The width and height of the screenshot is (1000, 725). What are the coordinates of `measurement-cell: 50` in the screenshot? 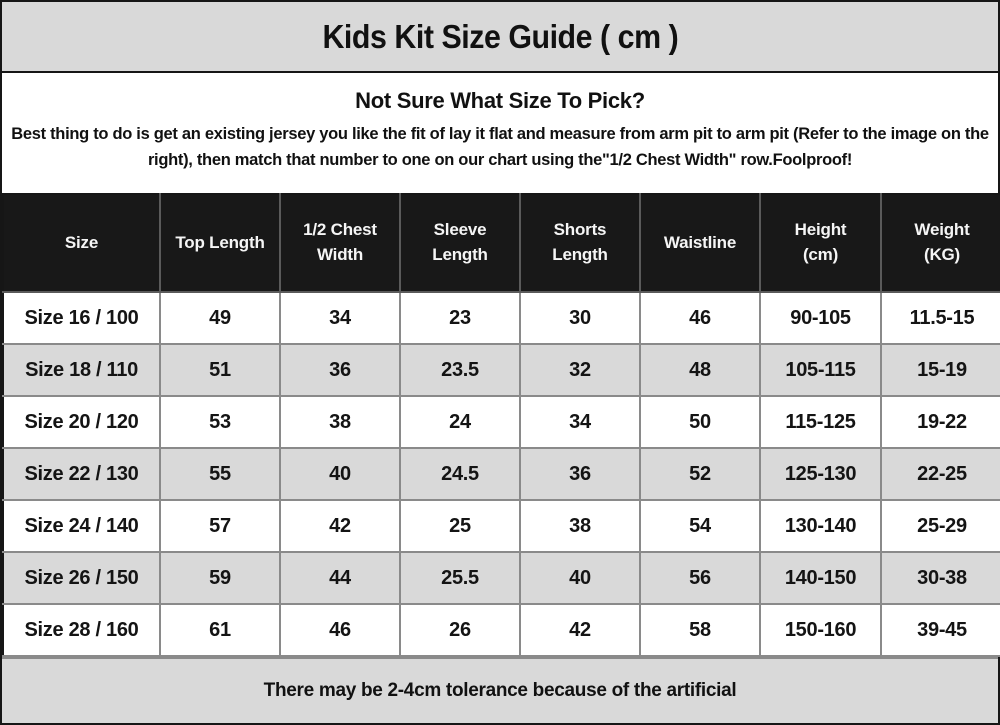 It's located at (700, 422).